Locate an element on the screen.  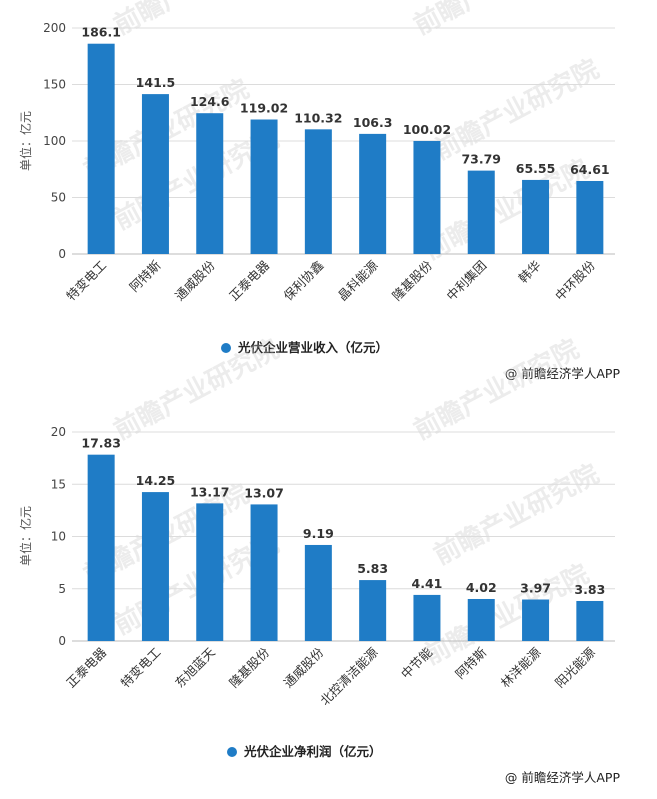
y-tick-label: 5 is located at coordinates (62, 589).